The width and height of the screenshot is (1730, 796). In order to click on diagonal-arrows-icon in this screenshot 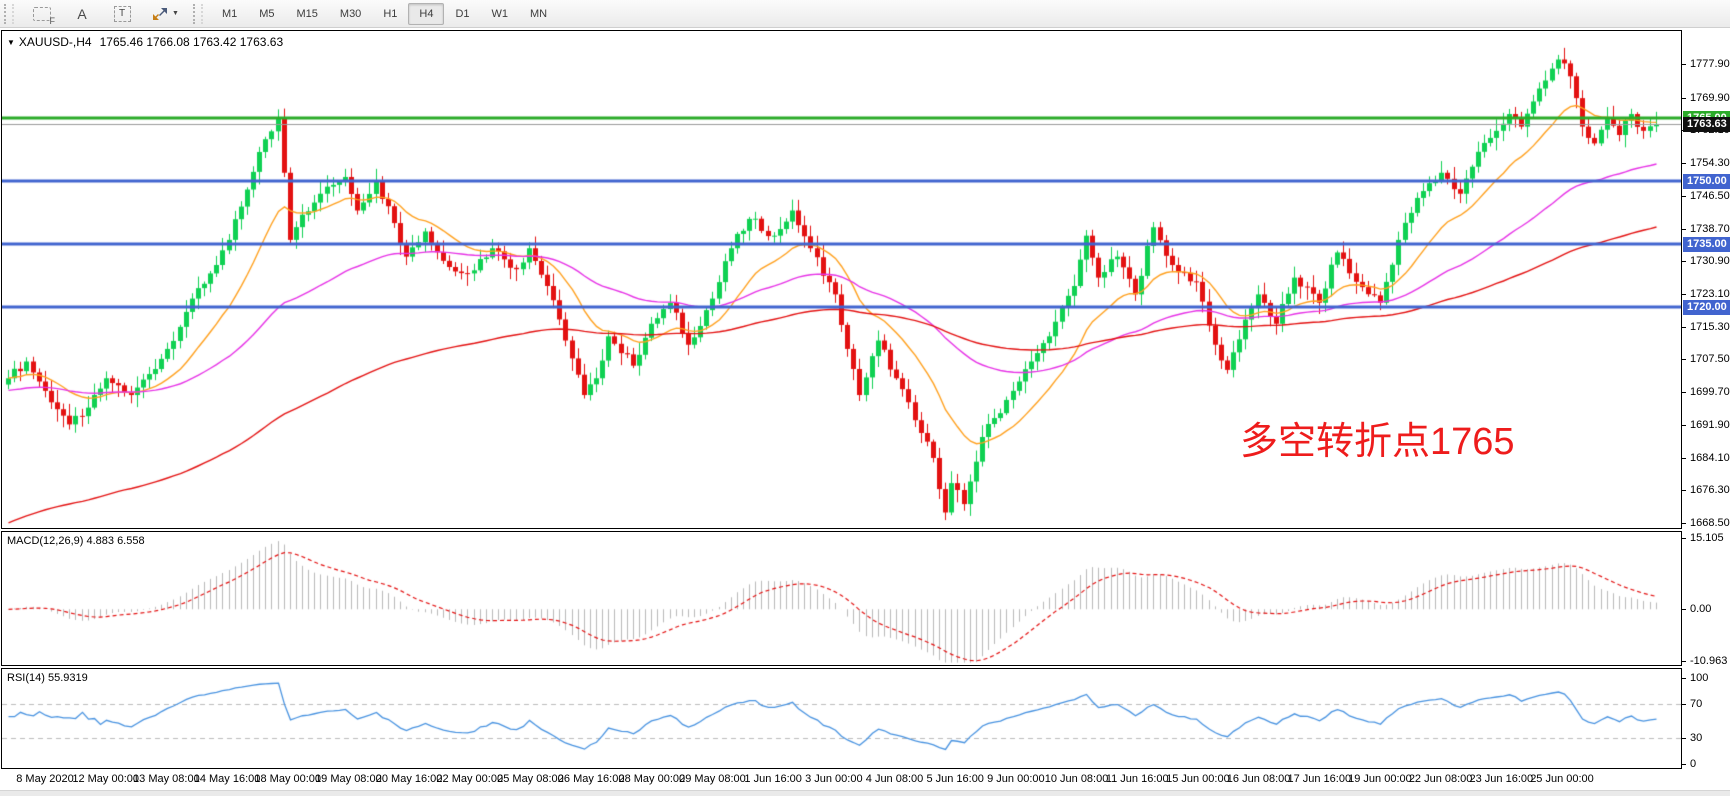, I will do `click(160, 13)`.